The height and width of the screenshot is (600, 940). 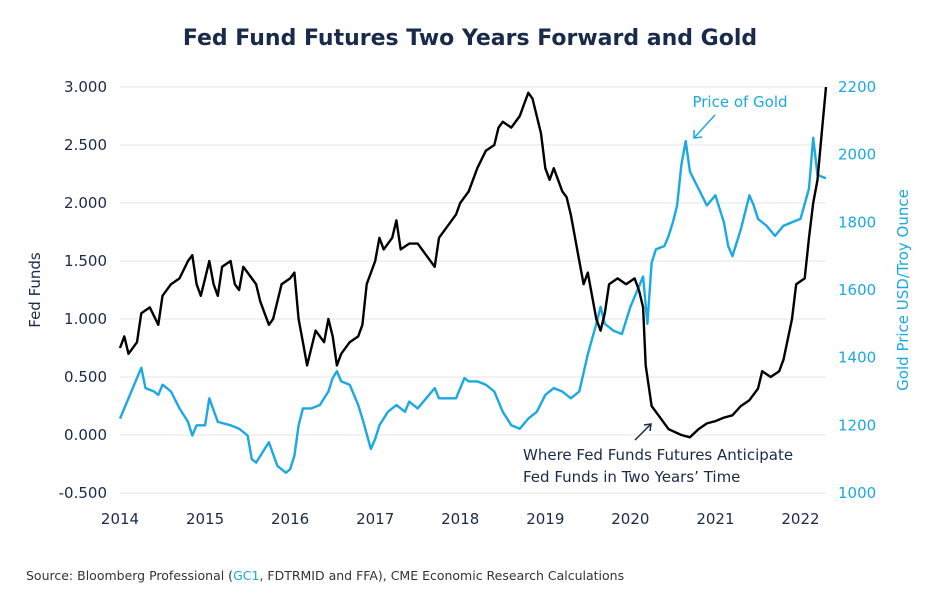 What do you see at coordinates (130, 575) in the screenshot?
I see `source-prefix: Source: Bloomberg Professional (` at bounding box center [130, 575].